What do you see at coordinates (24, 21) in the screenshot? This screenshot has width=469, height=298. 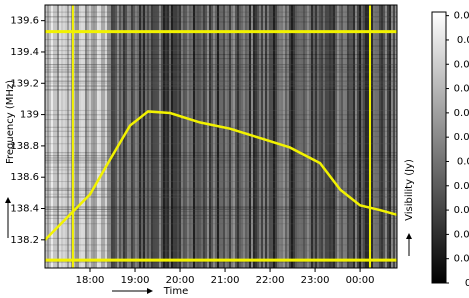 I see `y-tick-label: 139.6` at bounding box center [24, 21].